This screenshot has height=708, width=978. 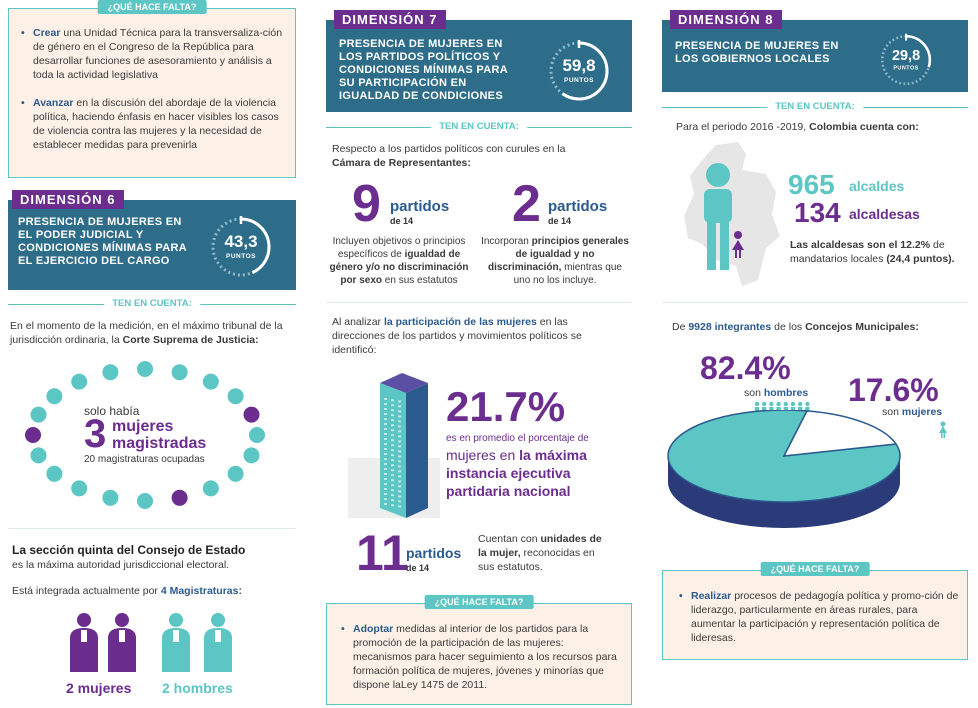 What do you see at coordinates (745, 368) in the screenshot?
I see `men-pct: 82.4%` at bounding box center [745, 368].